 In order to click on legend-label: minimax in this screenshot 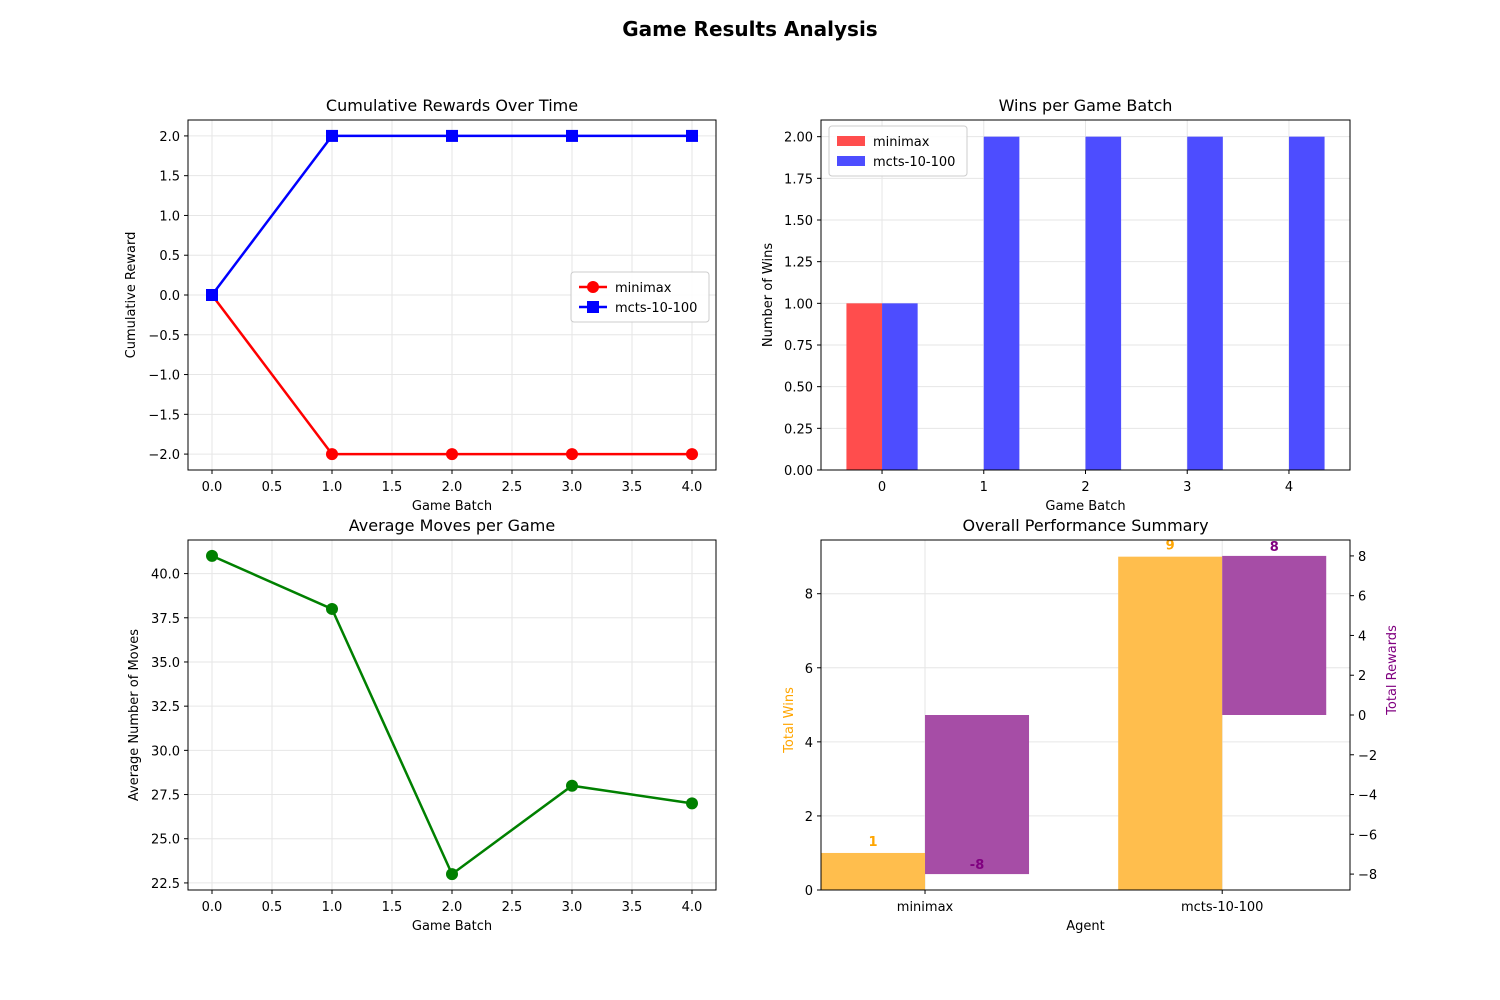, I will do `click(901, 142)`.